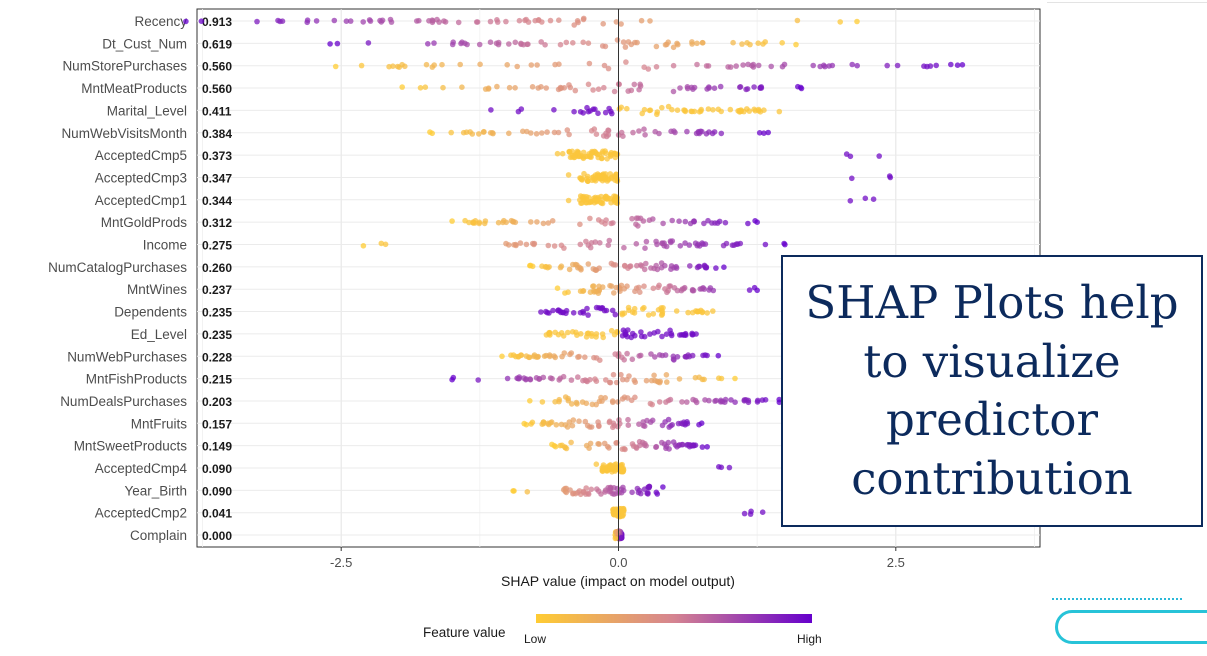  What do you see at coordinates (414, 468) in the screenshot?
I see `feature-row-acceptedcmp4: AcceptedCmp4 0.090` at bounding box center [414, 468].